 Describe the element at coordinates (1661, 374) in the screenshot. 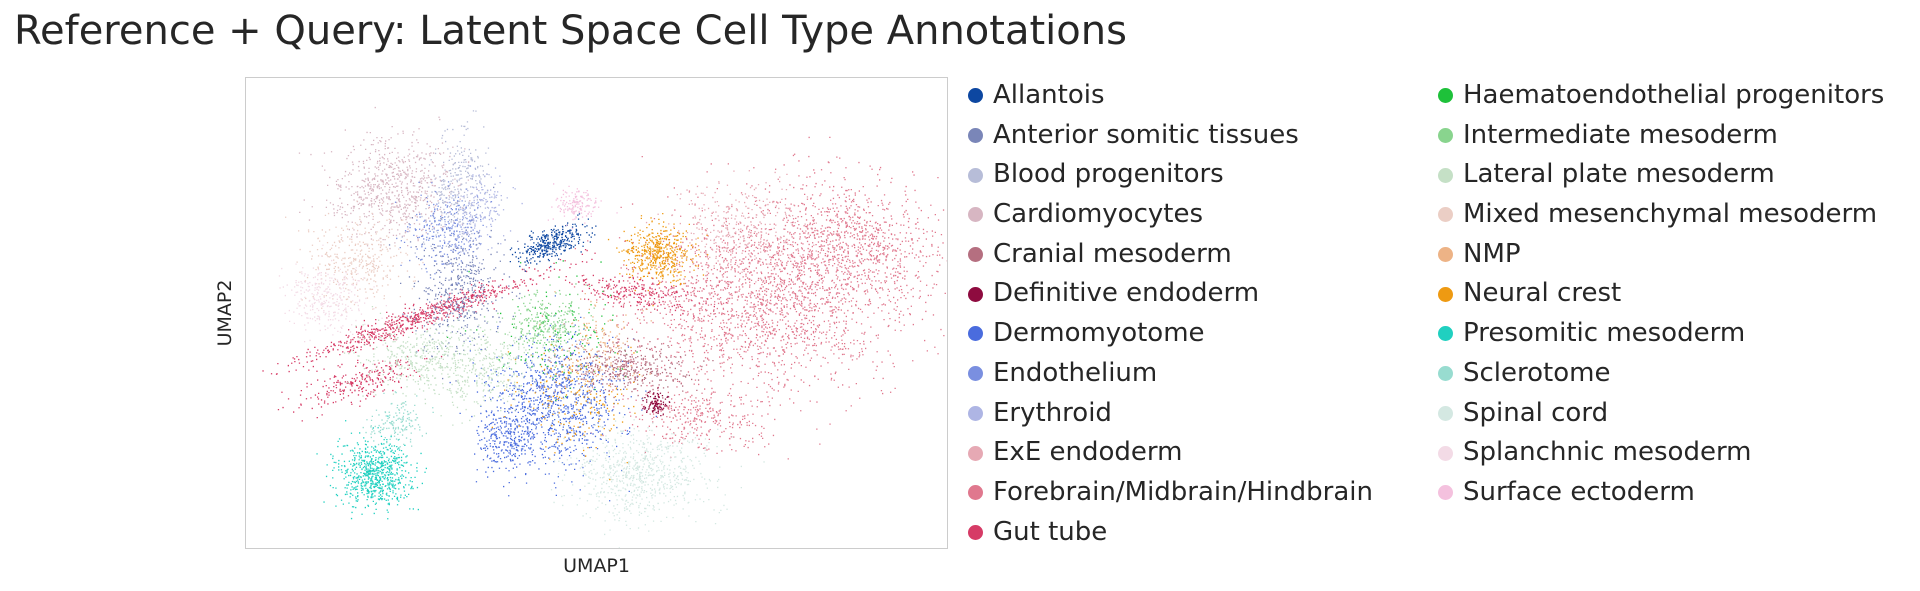

I see `legend-item-sclerotome: Sclerotome` at that location.